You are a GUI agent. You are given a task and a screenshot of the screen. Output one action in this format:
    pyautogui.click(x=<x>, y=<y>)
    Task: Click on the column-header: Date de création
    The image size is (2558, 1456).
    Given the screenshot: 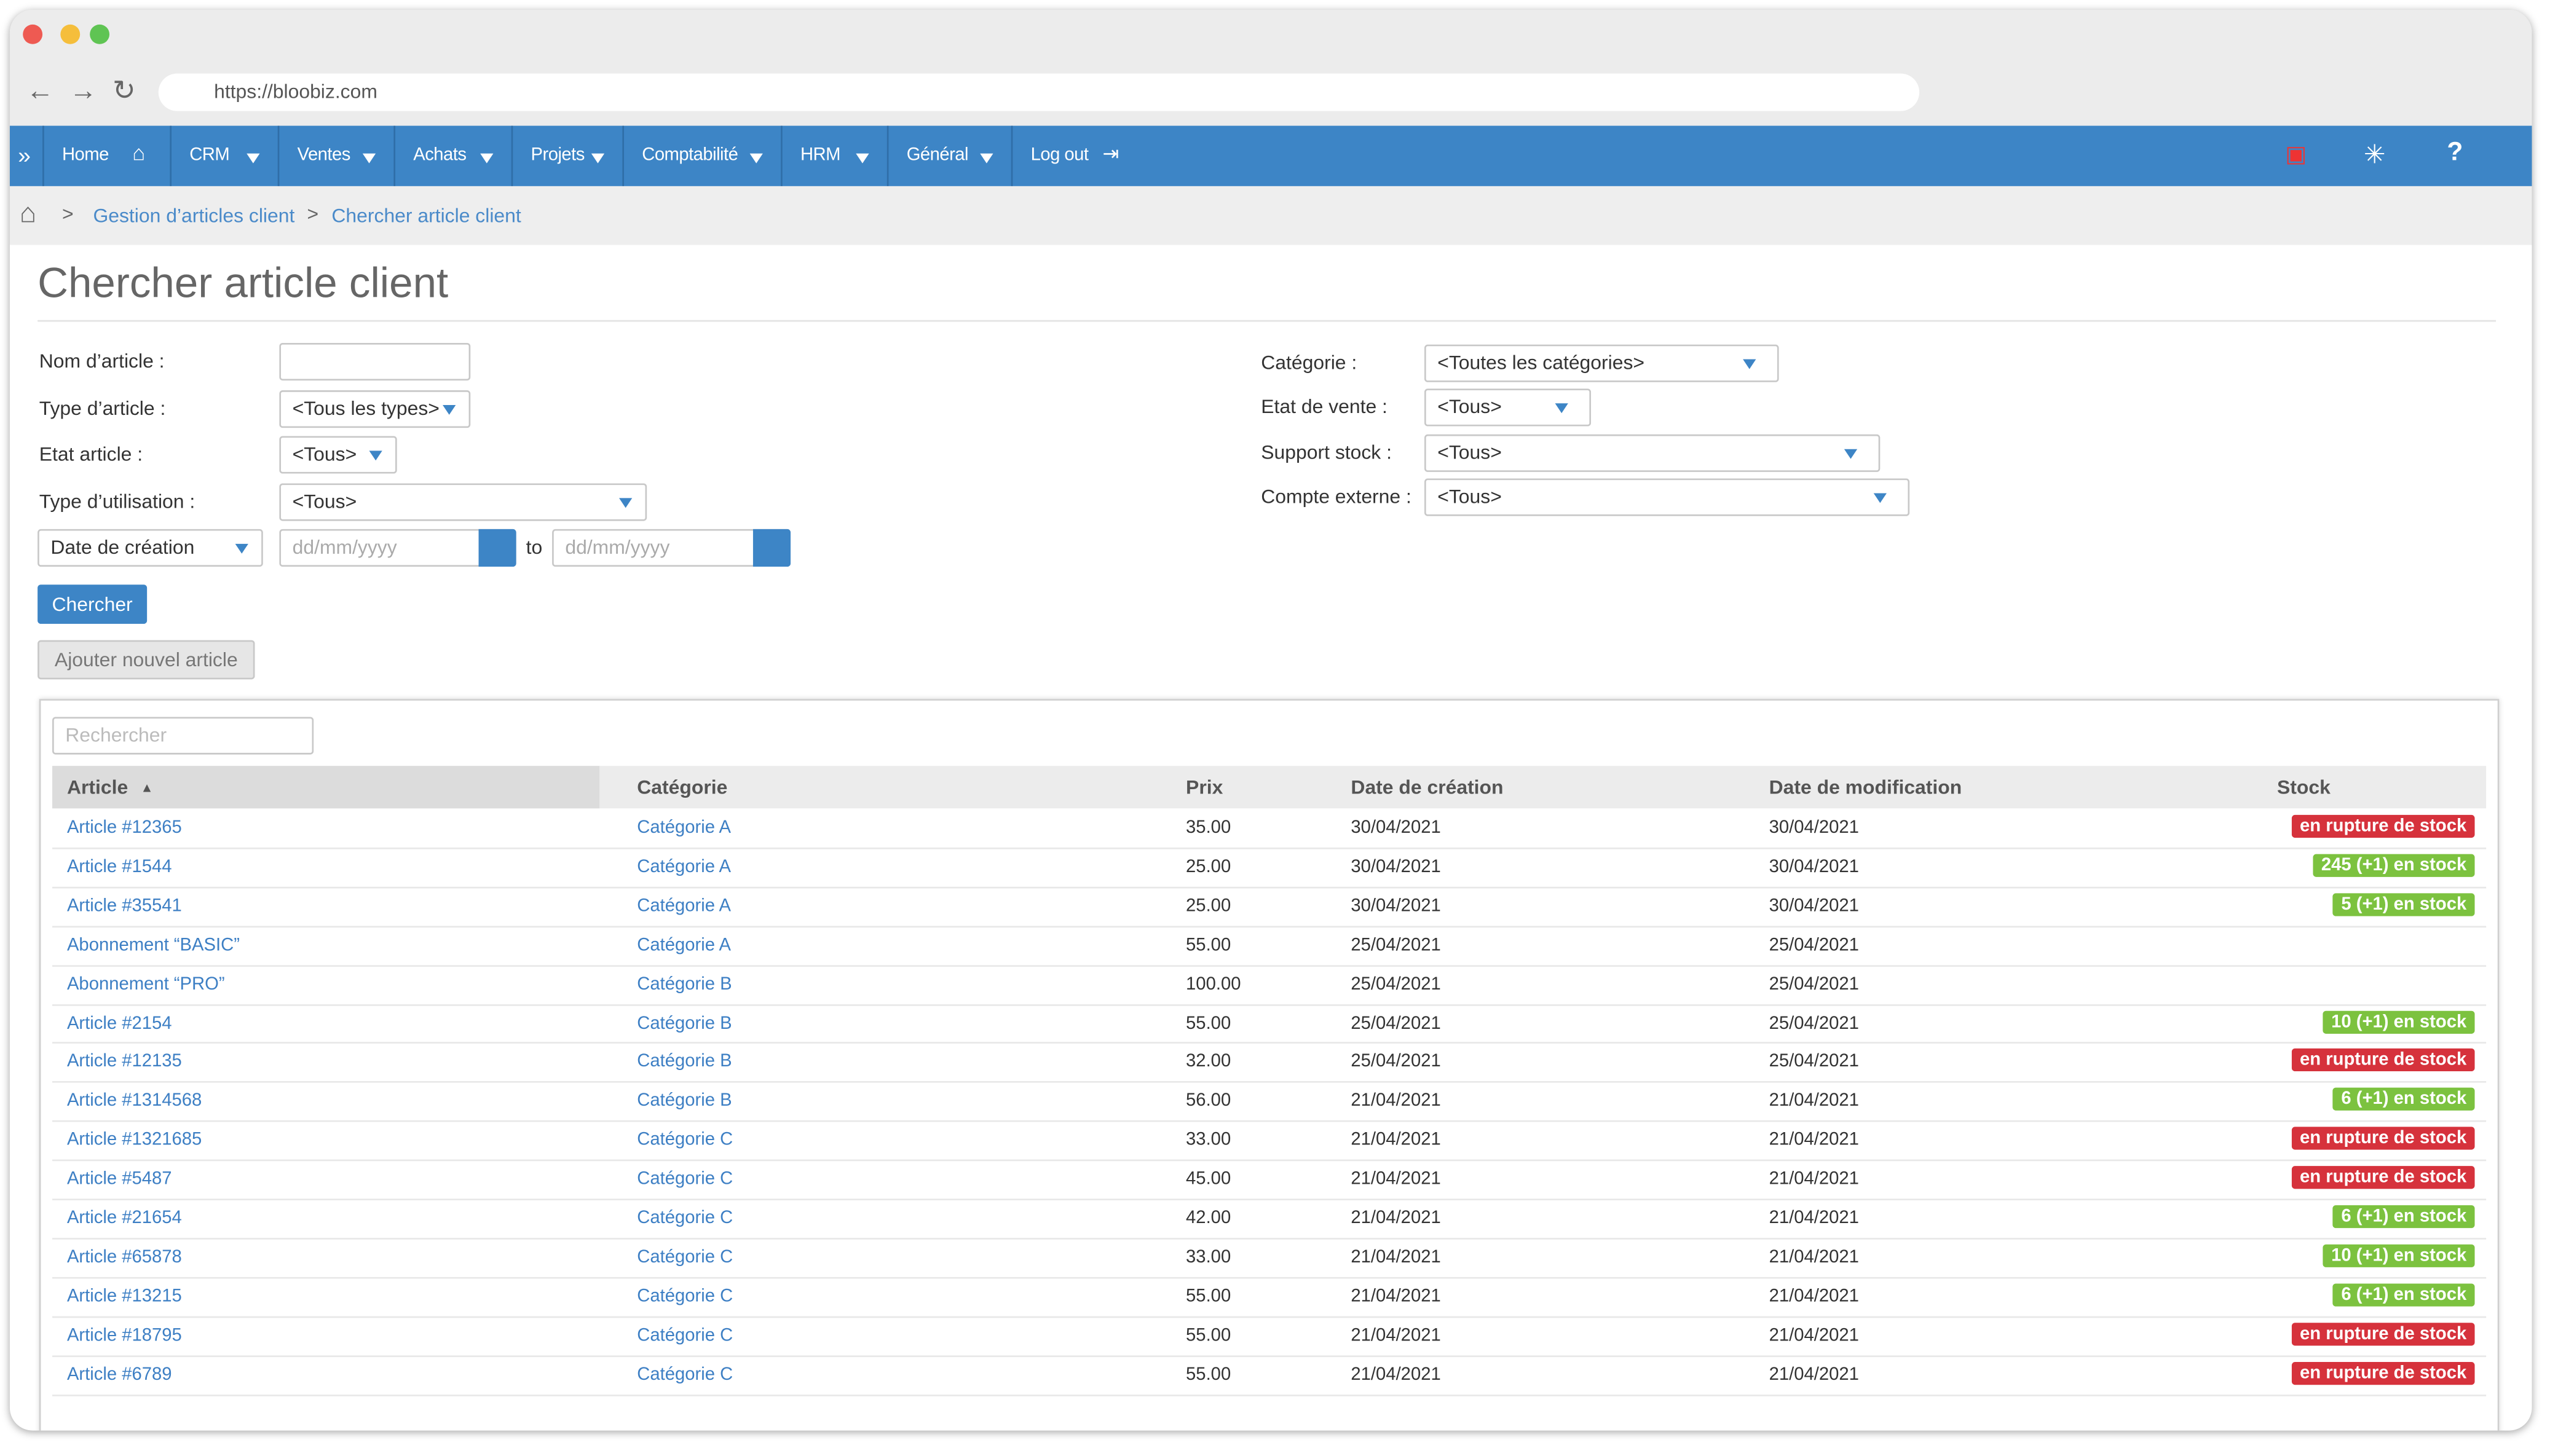 What is the action you would take?
    pyautogui.click(x=1427, y=787)
    